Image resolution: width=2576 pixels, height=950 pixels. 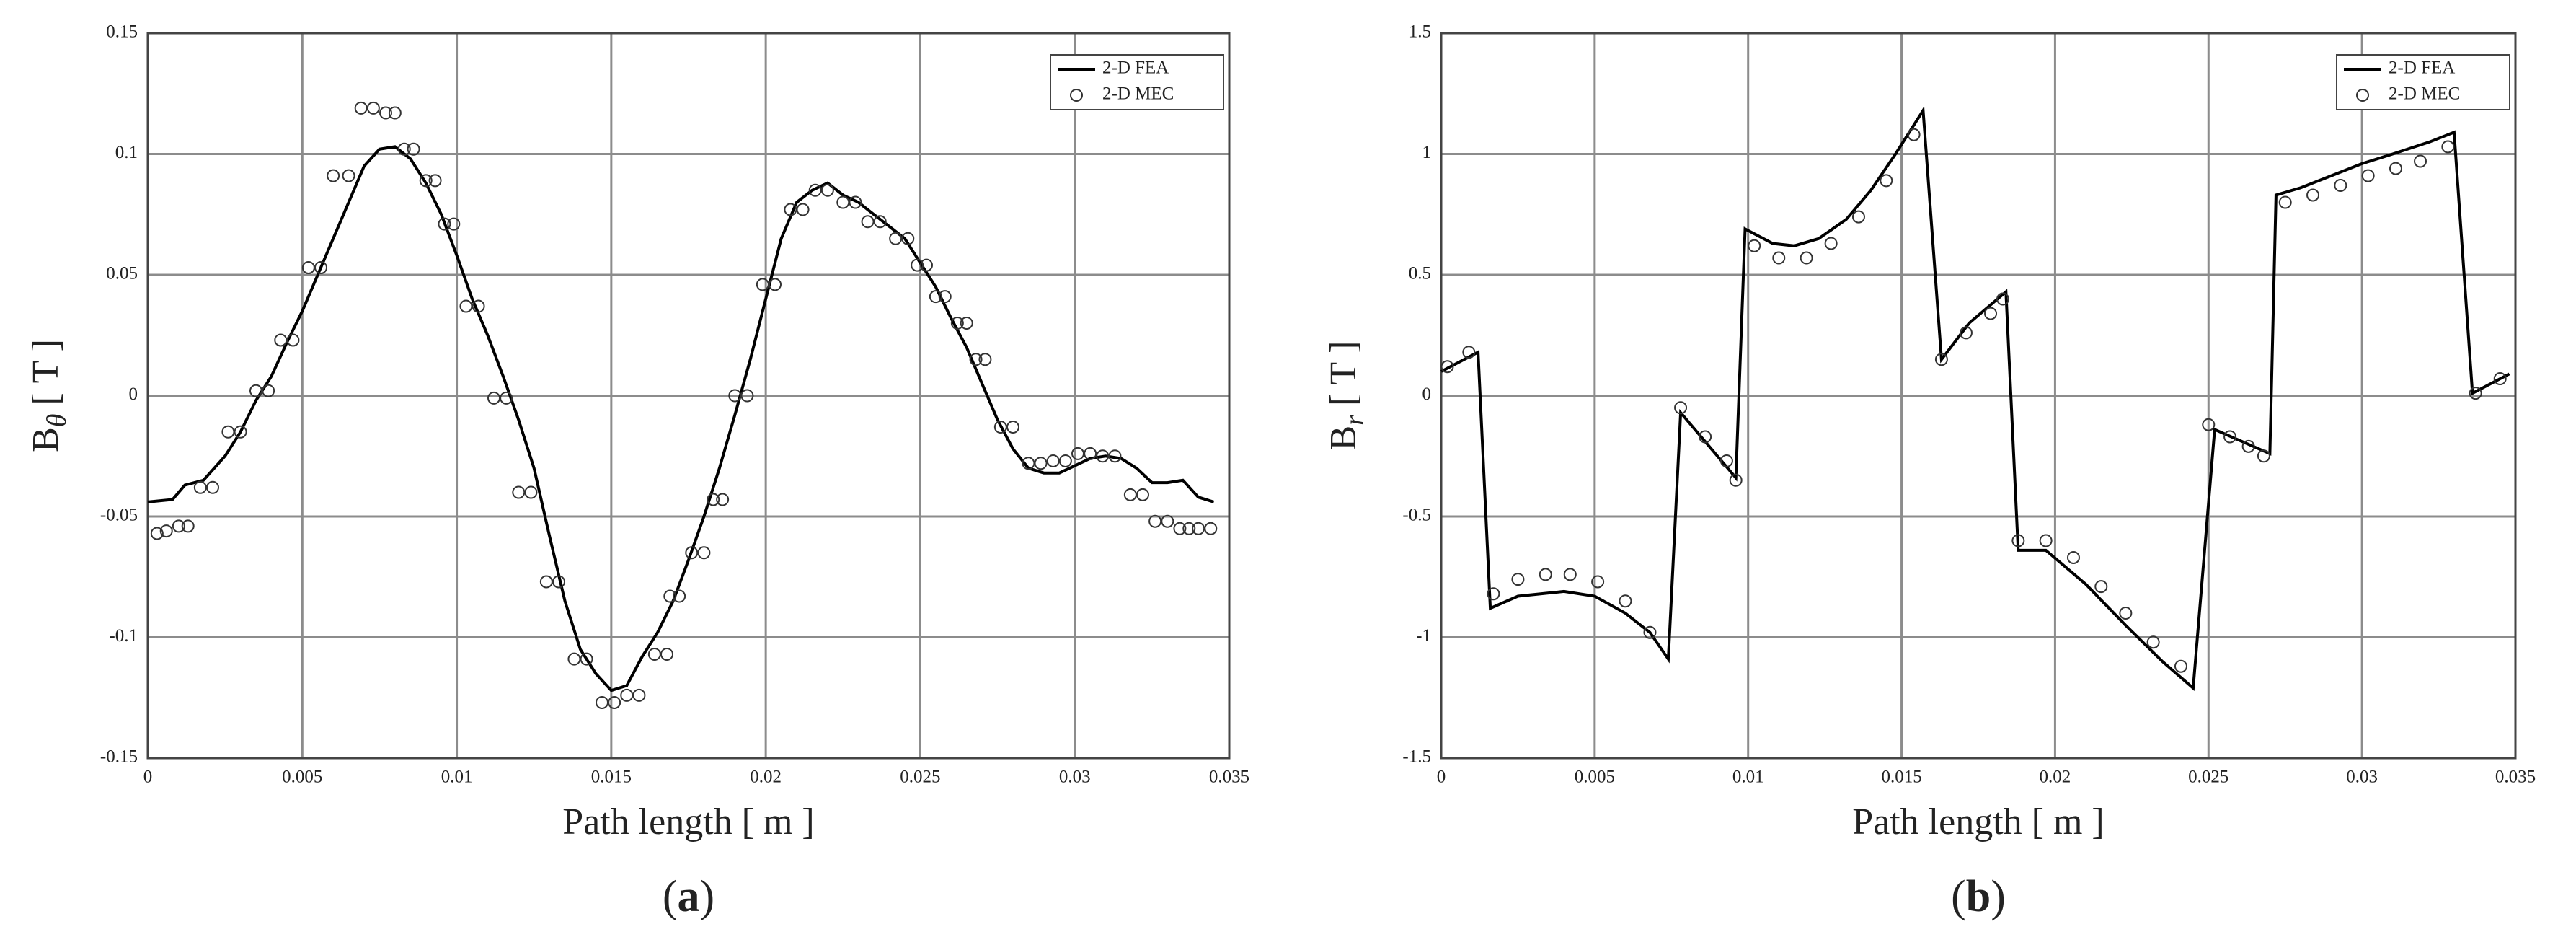 I want to click on legend-text: 2-D FEA, so click(x=2422, y=68).